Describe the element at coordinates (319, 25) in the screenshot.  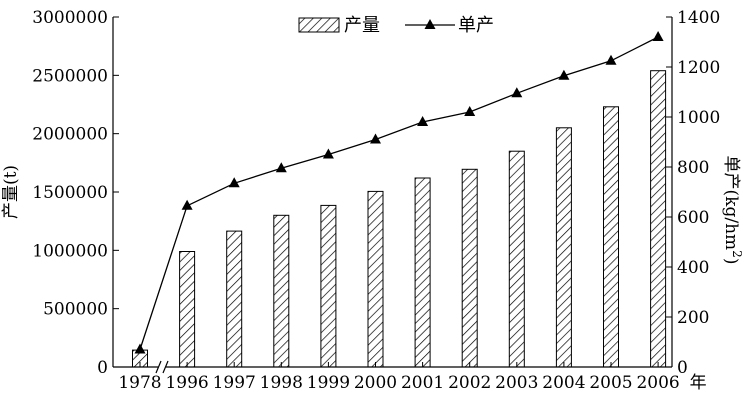
I see `legend-bar-swatch` at that location.